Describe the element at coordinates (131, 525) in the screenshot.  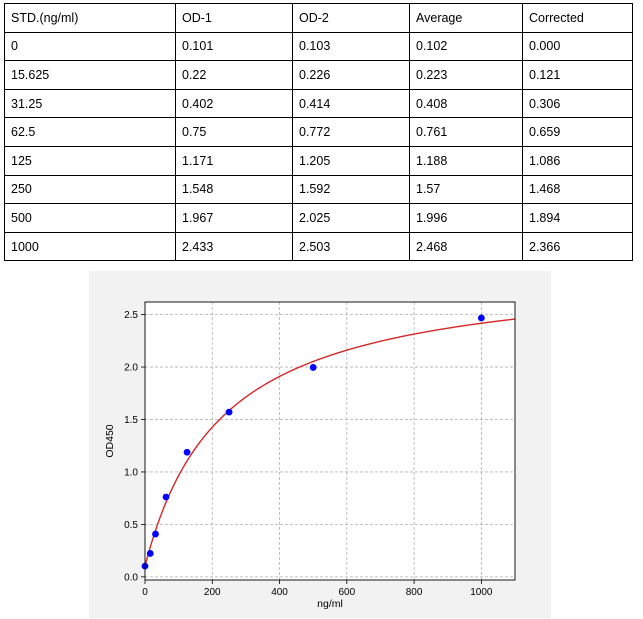
I see `y-tick-label: 0.5` at that location.